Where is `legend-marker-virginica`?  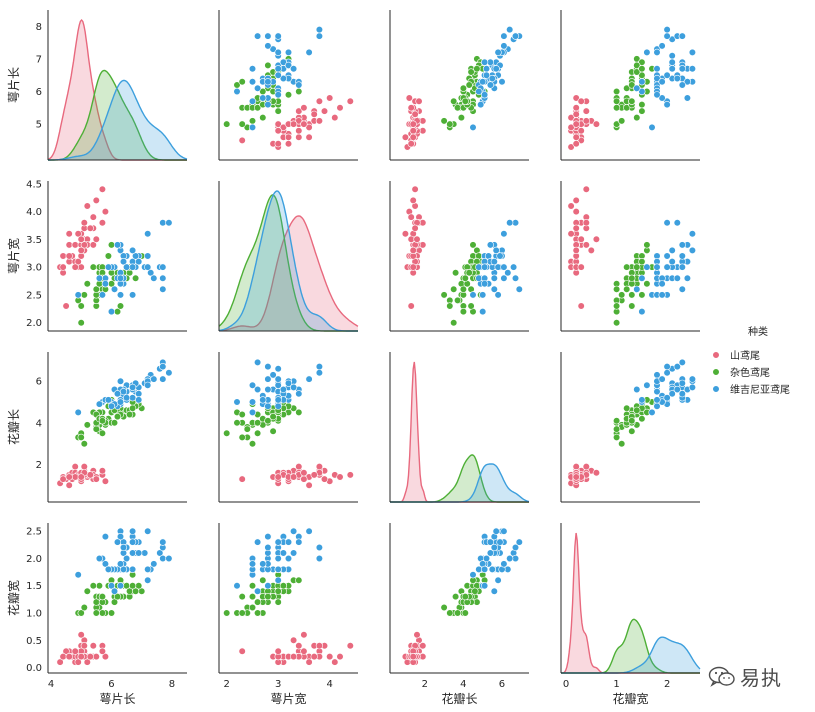
legend-marker-virginica is located at coordinates (716, 388).